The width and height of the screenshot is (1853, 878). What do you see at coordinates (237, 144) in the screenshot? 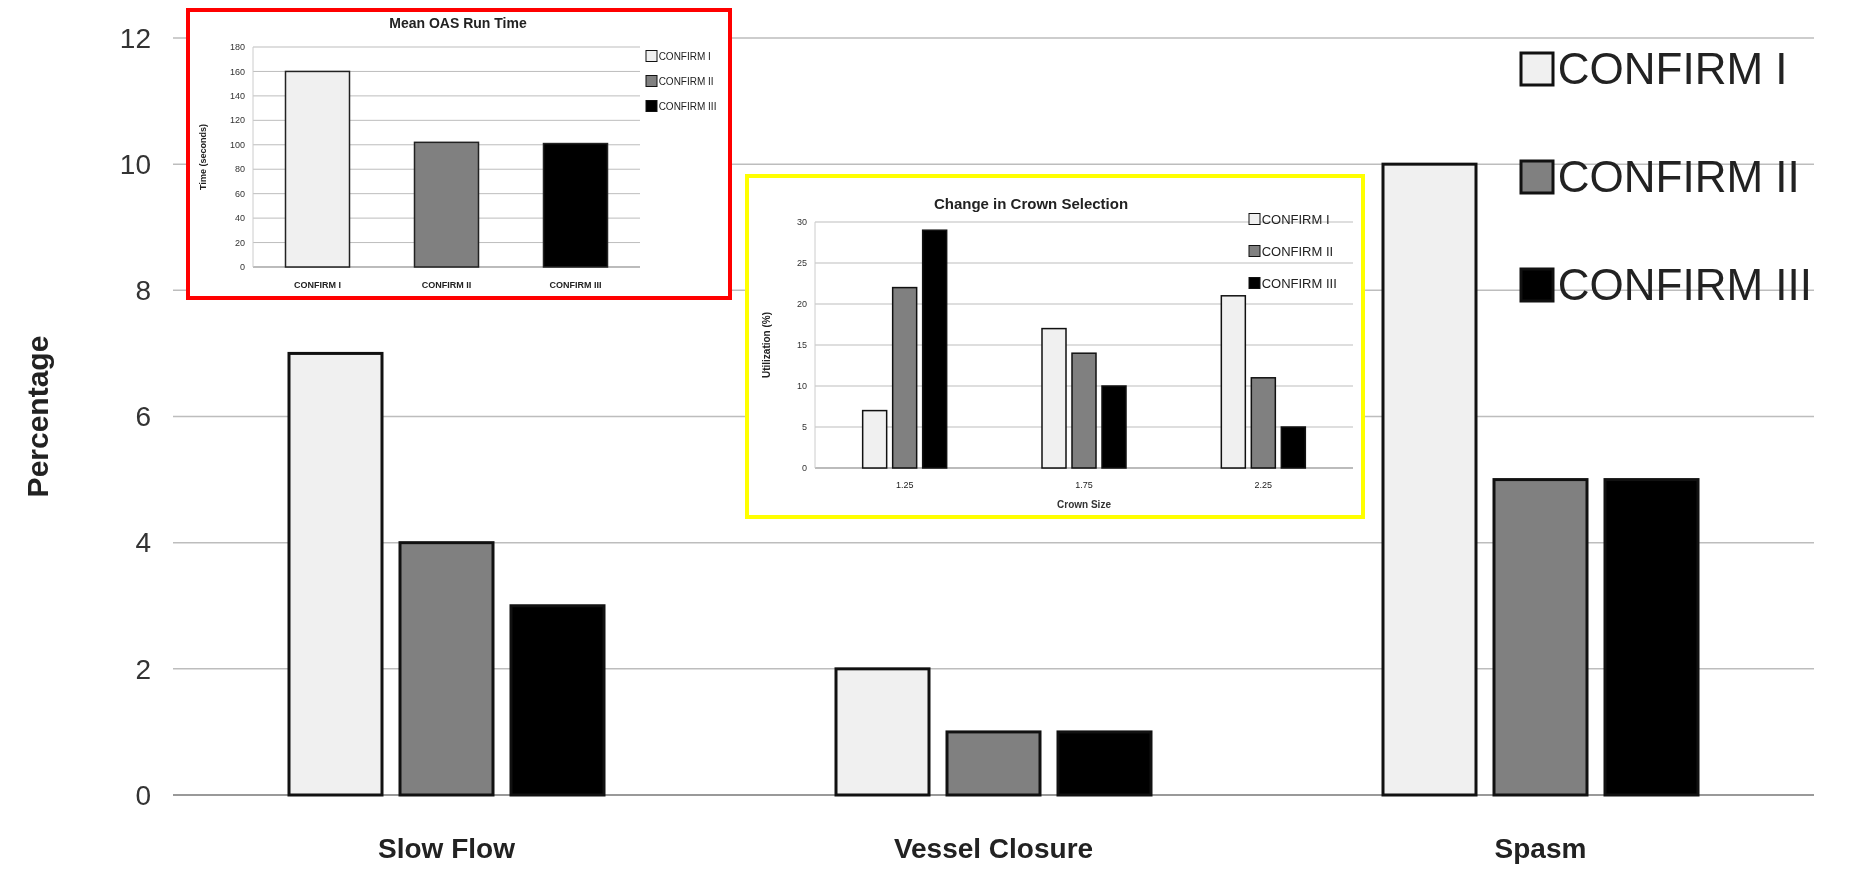
I see `y-tick-label: 100` at bounding box center [237, 144].